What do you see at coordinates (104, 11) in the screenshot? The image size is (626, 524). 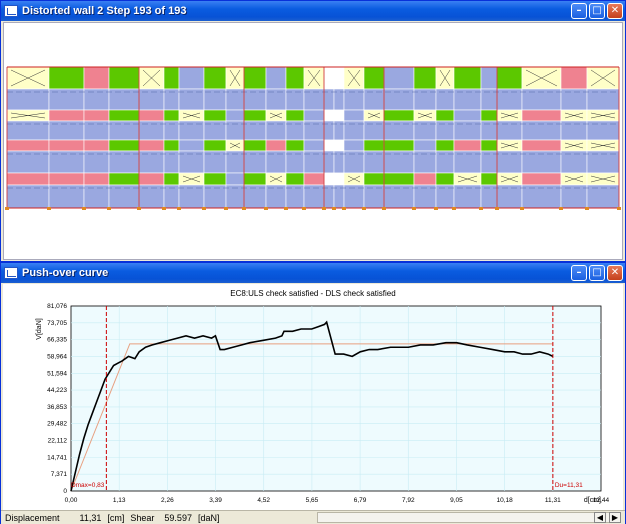 I see `wall-window-title: Distorted wall 2 Step 193 of 193` at bounding box center [104, 11].